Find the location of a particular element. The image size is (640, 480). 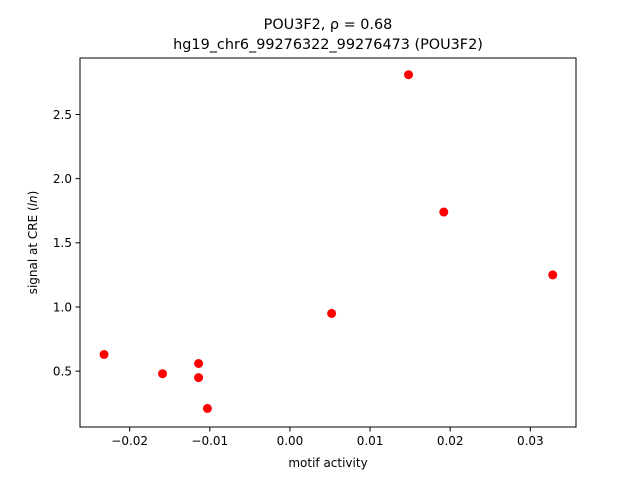

x-tick-label: 0.00 is located at coordinates (290, 441).